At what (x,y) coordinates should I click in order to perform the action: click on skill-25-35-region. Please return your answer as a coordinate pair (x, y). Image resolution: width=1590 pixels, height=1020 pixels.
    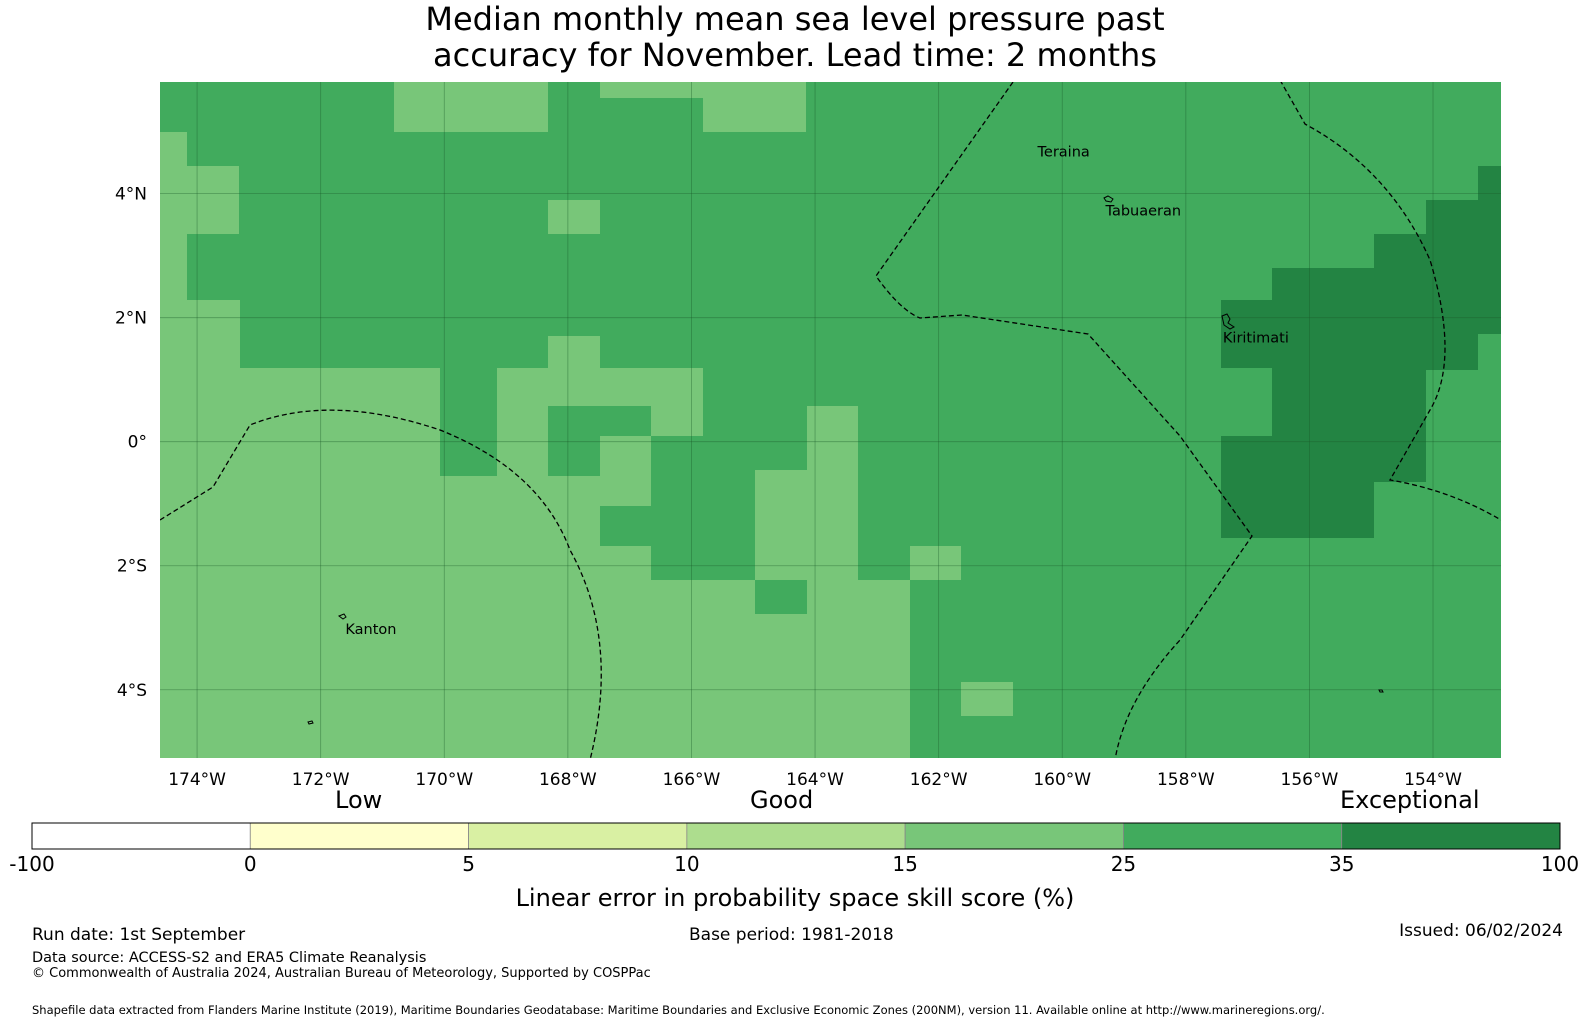
    Looking at the image, I should click on (752, 582).